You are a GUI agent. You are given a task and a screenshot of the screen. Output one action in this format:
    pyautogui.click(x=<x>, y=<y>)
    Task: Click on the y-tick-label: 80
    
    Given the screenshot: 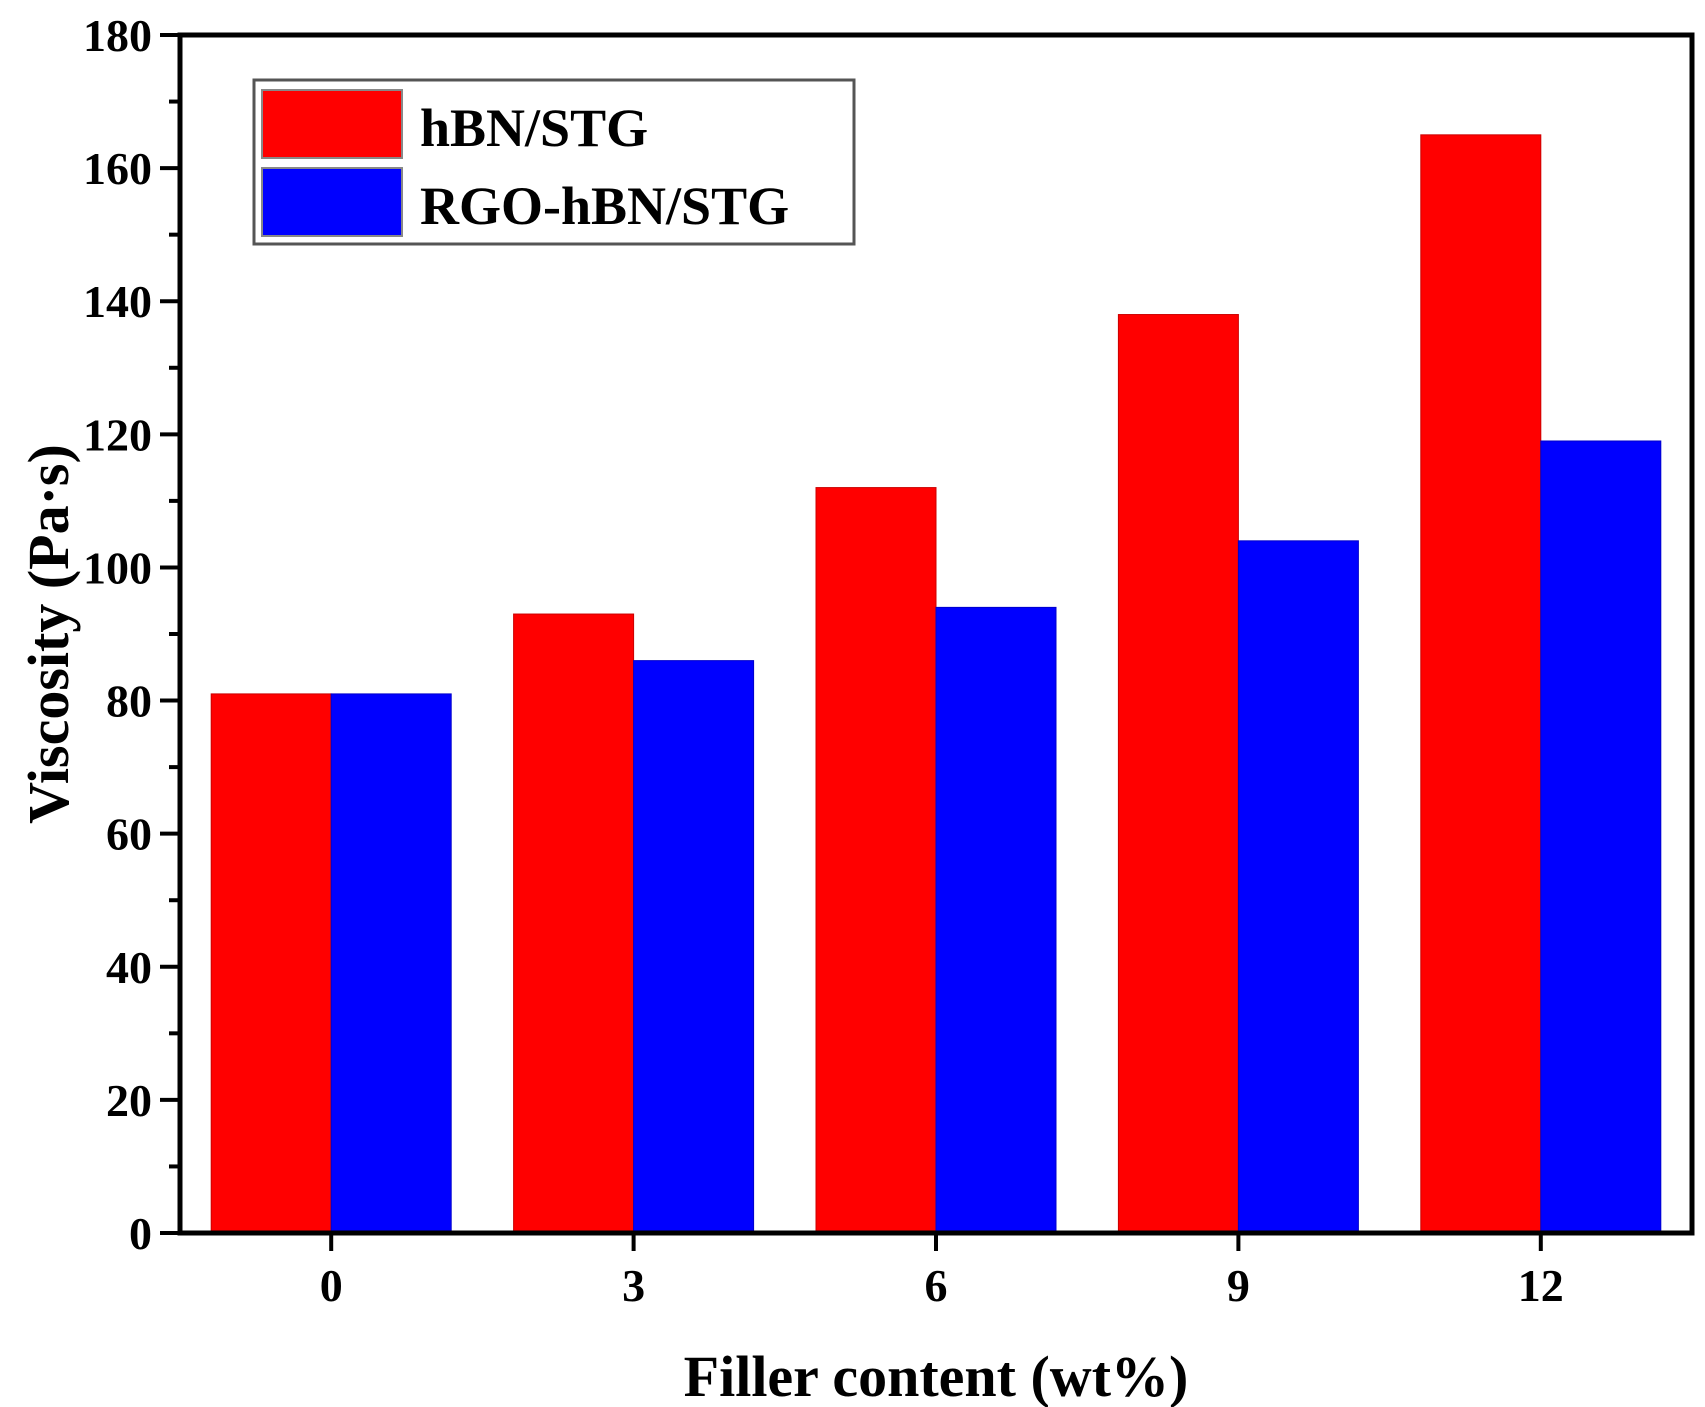 What is the action you would take?
    pyautogui.click(x=129, y=701)
    